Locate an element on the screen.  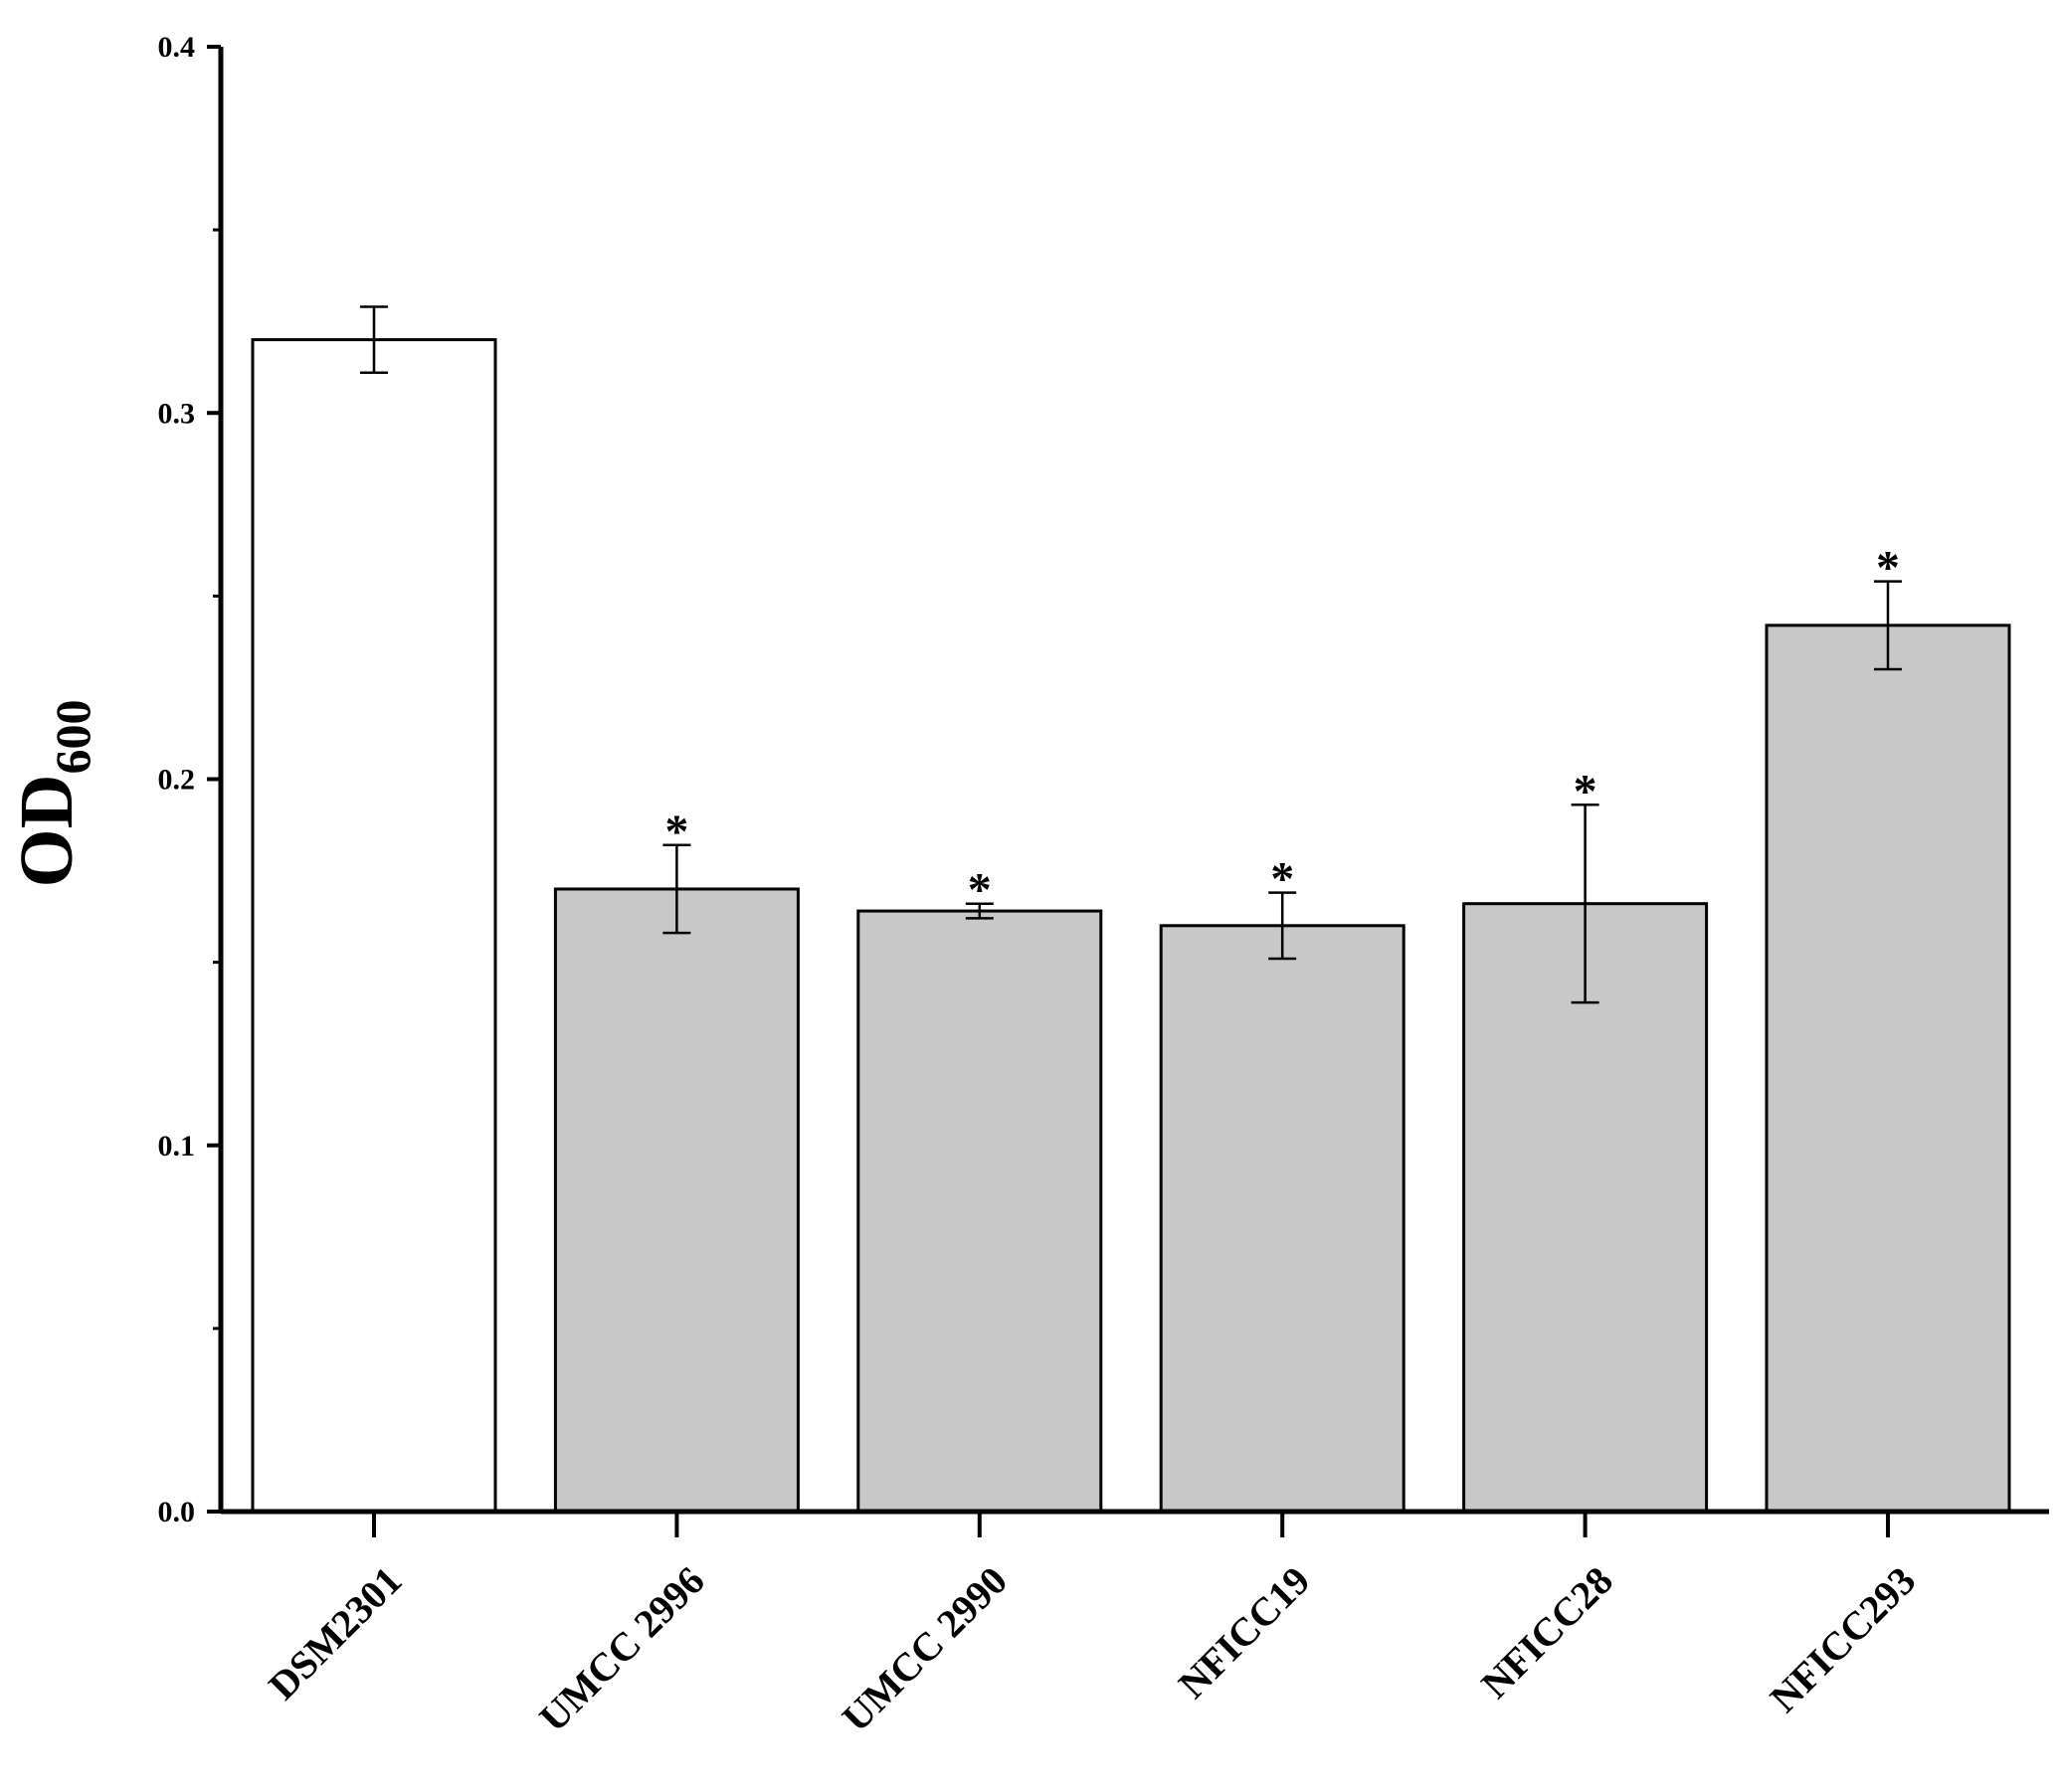
x-tick-label: NFICC293 is located at coordinates (1843, 1640).